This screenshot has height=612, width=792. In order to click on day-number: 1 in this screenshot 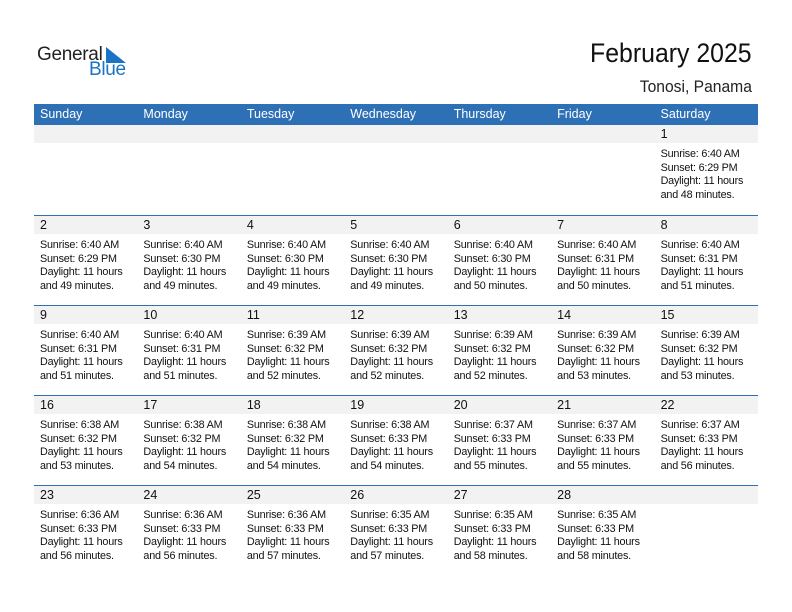, I will do `click(664, 134)`.